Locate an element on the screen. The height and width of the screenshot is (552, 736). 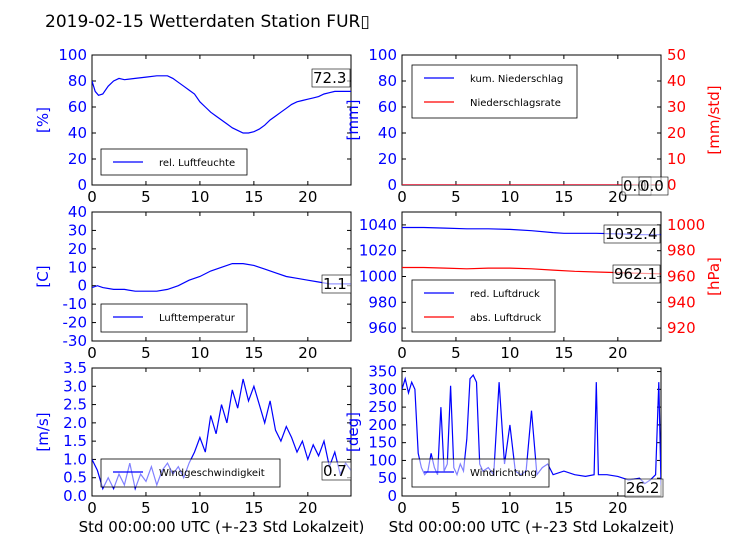
value-annotation: 1.1 is located at coordinates (335, 284).